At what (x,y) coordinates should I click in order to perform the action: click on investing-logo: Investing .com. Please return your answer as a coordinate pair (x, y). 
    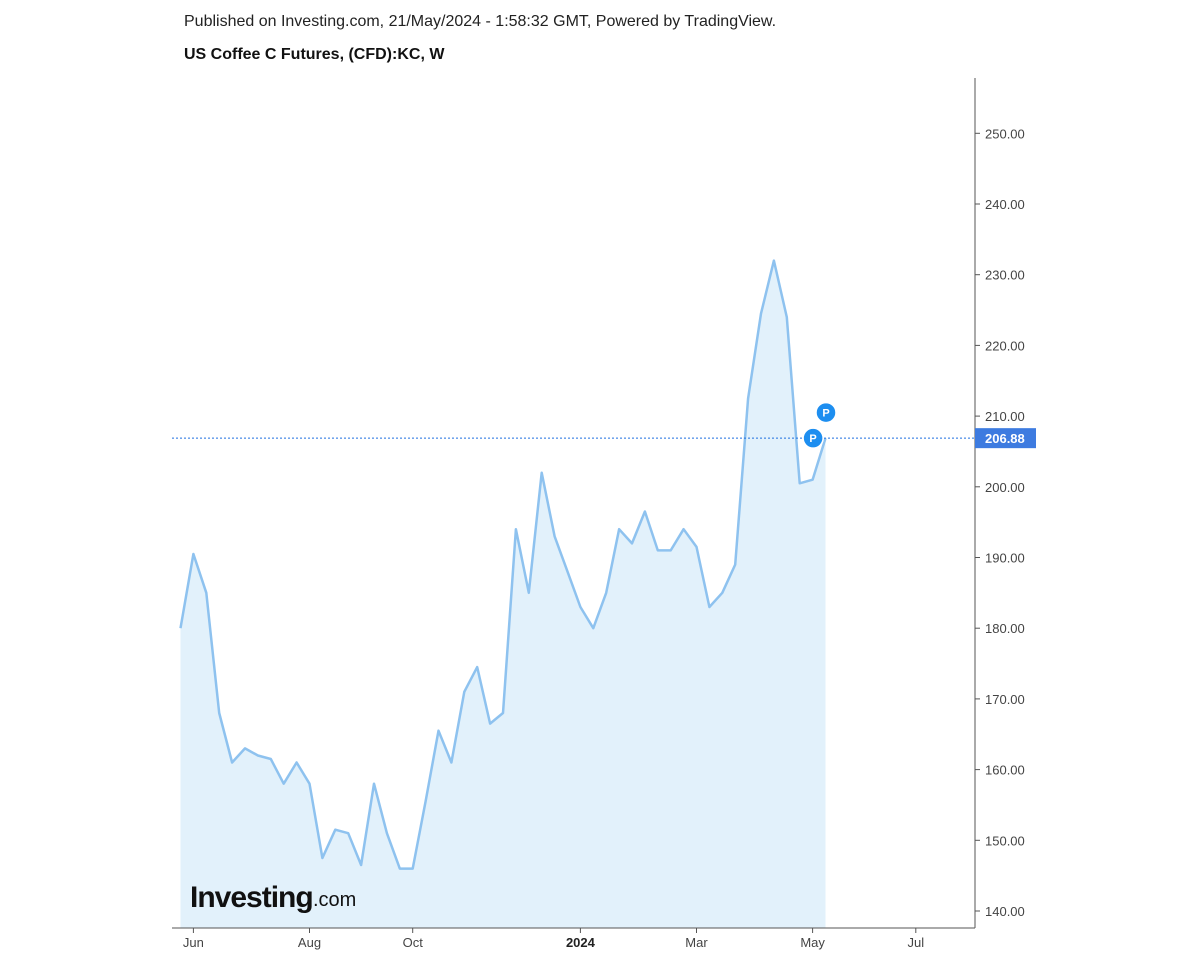
    Looking at the image, I should click on (273, 897).